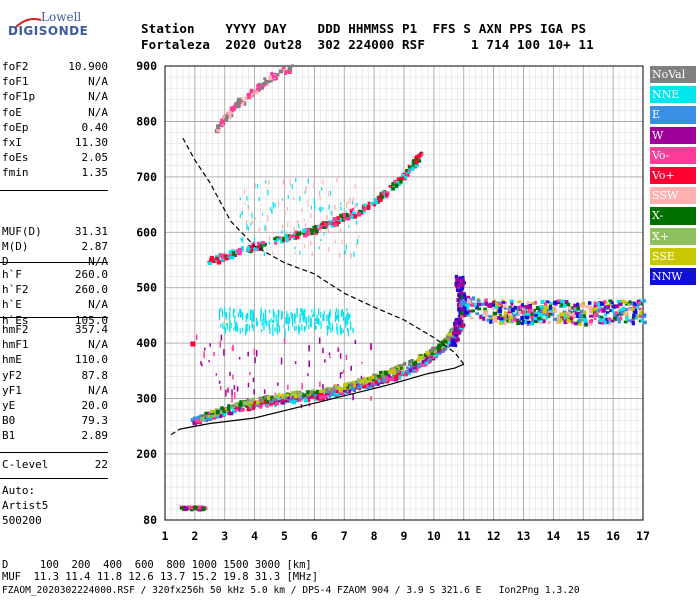  I want to click on param-value: 20.0, so click(95, 405).